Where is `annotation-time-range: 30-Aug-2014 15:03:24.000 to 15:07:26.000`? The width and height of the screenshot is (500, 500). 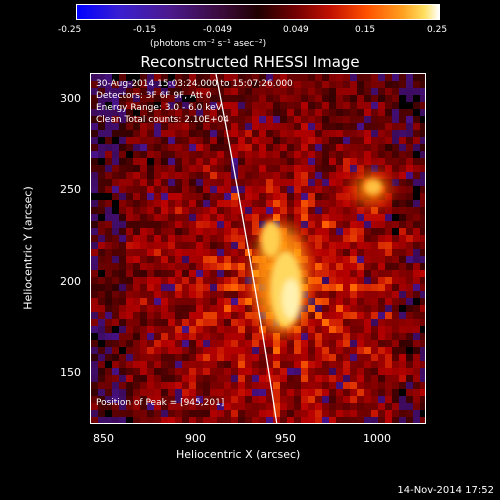
annotation-time-range: 30-Aug-2014 15:03:24.000 to 15:07:26.000 is located at coordinates (194, 84).